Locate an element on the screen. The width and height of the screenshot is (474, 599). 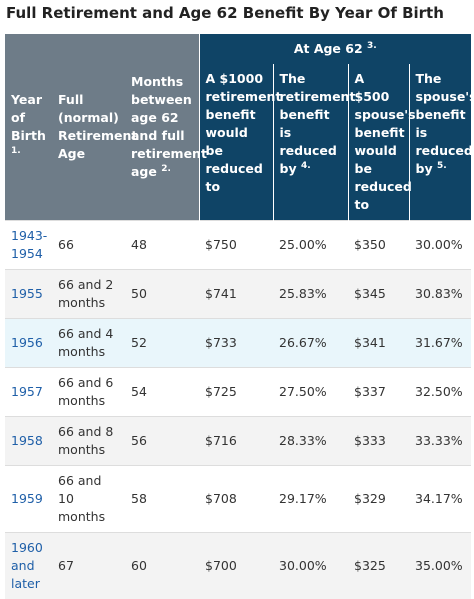
year-link: 1957 is located at coordinates (28, 392).